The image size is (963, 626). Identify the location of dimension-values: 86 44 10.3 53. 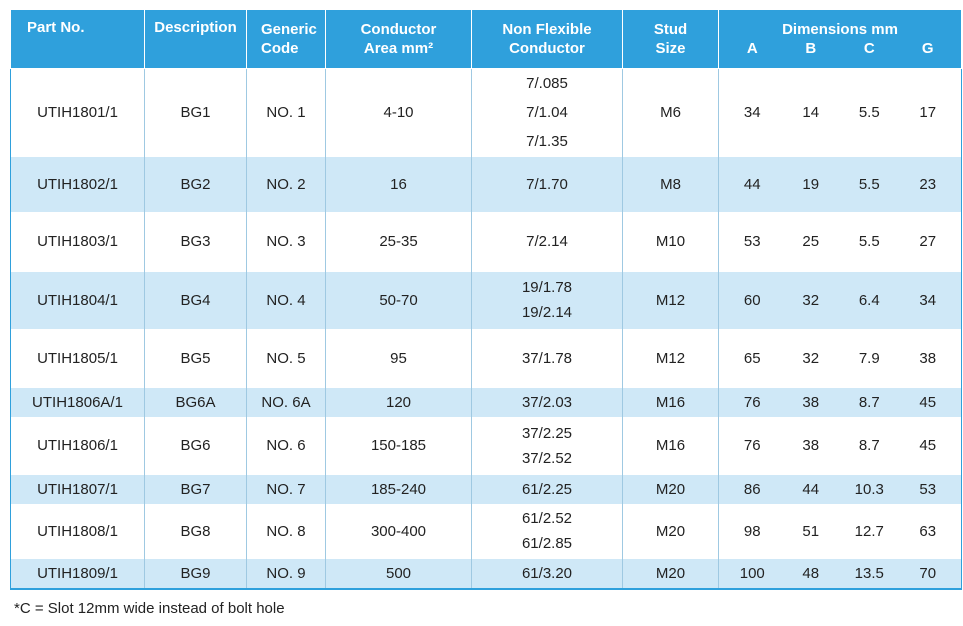
(840, 489).